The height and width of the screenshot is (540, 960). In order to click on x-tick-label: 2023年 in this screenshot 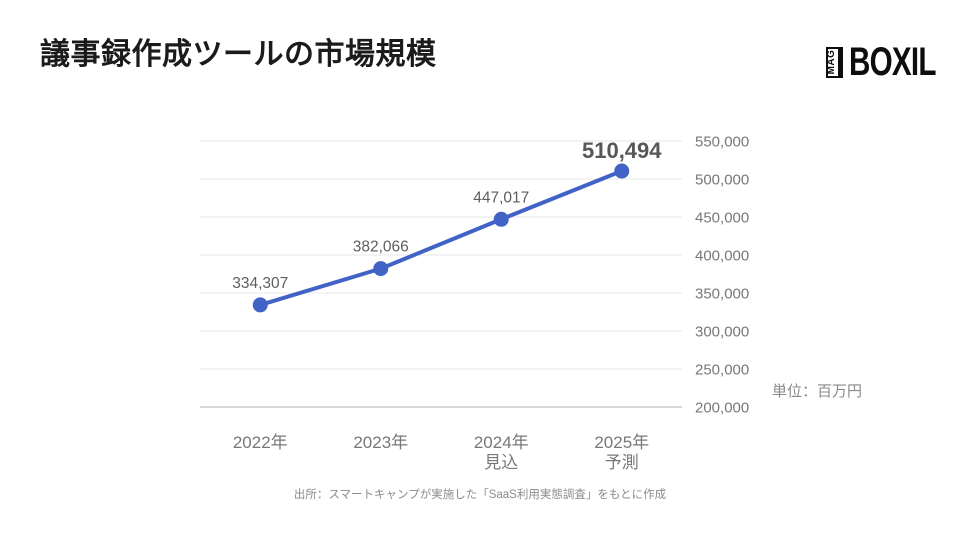, I will do `click(380, 442)`.